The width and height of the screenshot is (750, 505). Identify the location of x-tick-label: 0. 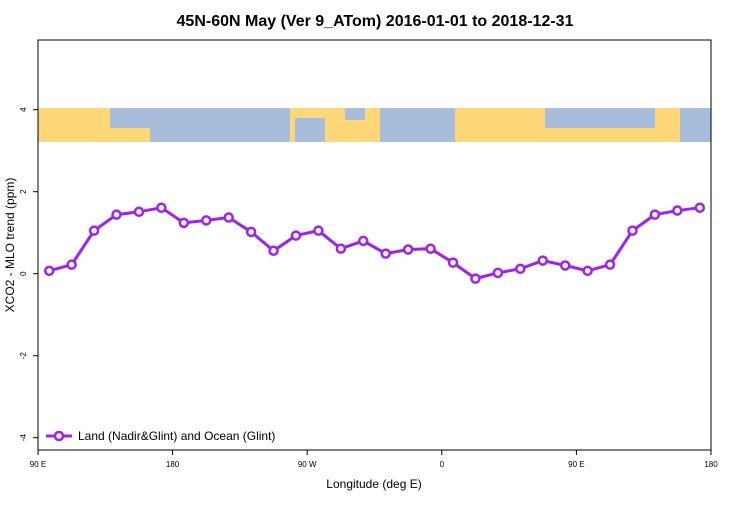
(442, 464).